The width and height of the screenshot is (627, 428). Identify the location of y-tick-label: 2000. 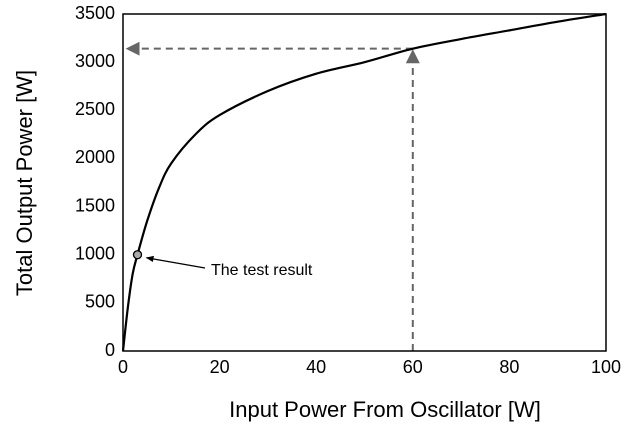
(95, 157).